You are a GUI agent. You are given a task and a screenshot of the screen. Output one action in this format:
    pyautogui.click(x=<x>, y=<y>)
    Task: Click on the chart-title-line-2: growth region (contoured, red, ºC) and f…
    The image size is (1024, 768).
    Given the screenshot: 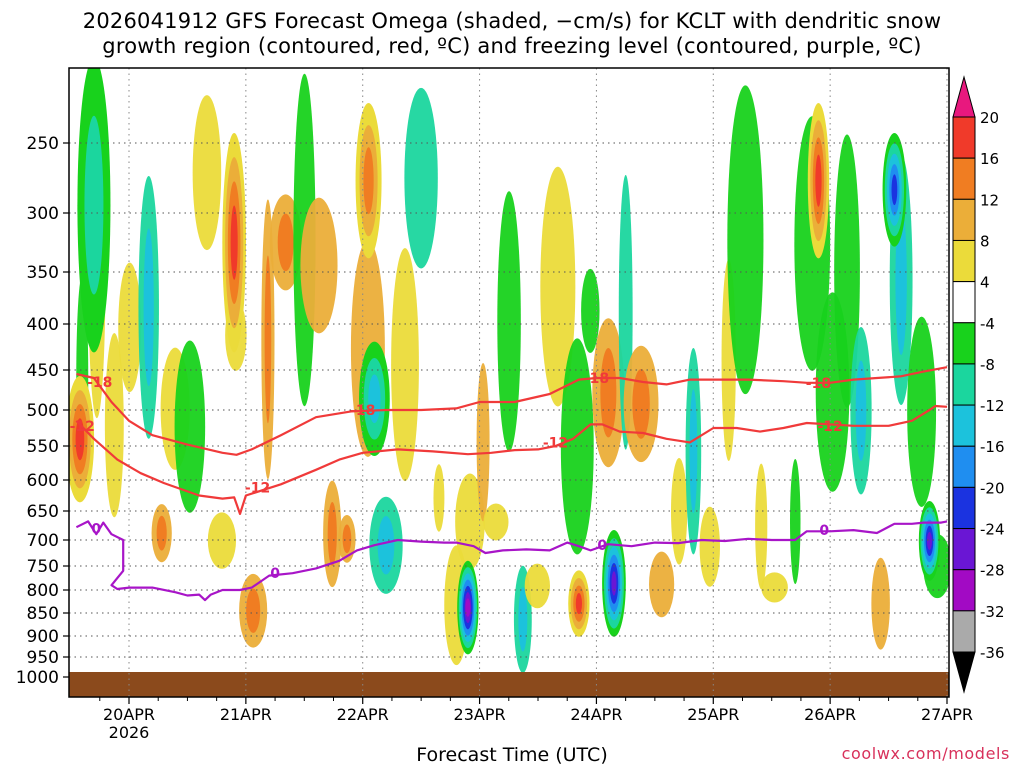 What is the action you would take?
    pyautogui.click(x=512, y=46)
    